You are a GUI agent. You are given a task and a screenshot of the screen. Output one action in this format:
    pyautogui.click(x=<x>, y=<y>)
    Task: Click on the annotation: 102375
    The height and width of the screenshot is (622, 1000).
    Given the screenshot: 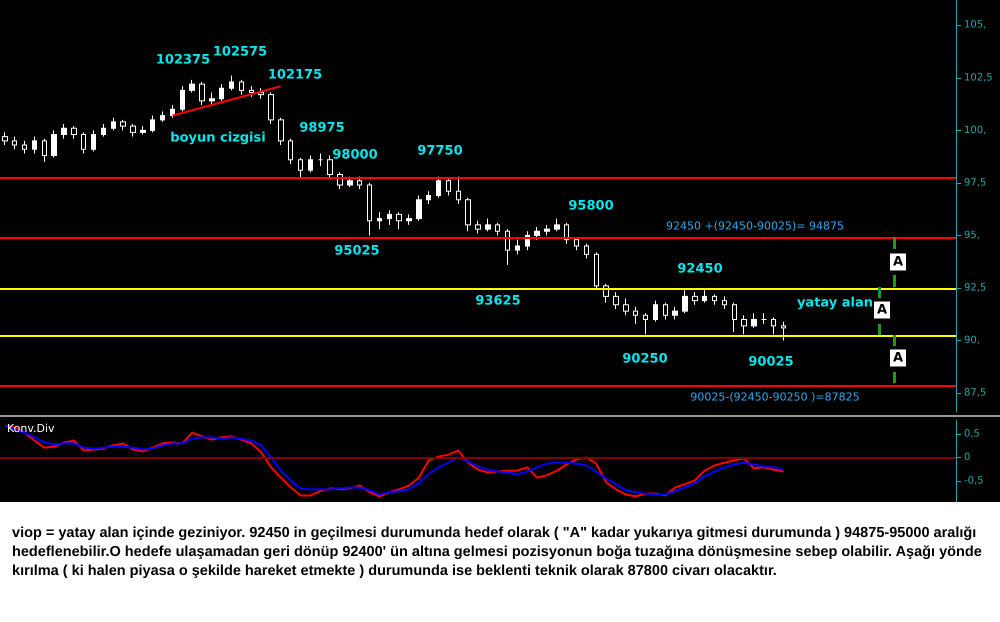 What is the action you would take?
    pyautogui.click(x=183, y=60)
    